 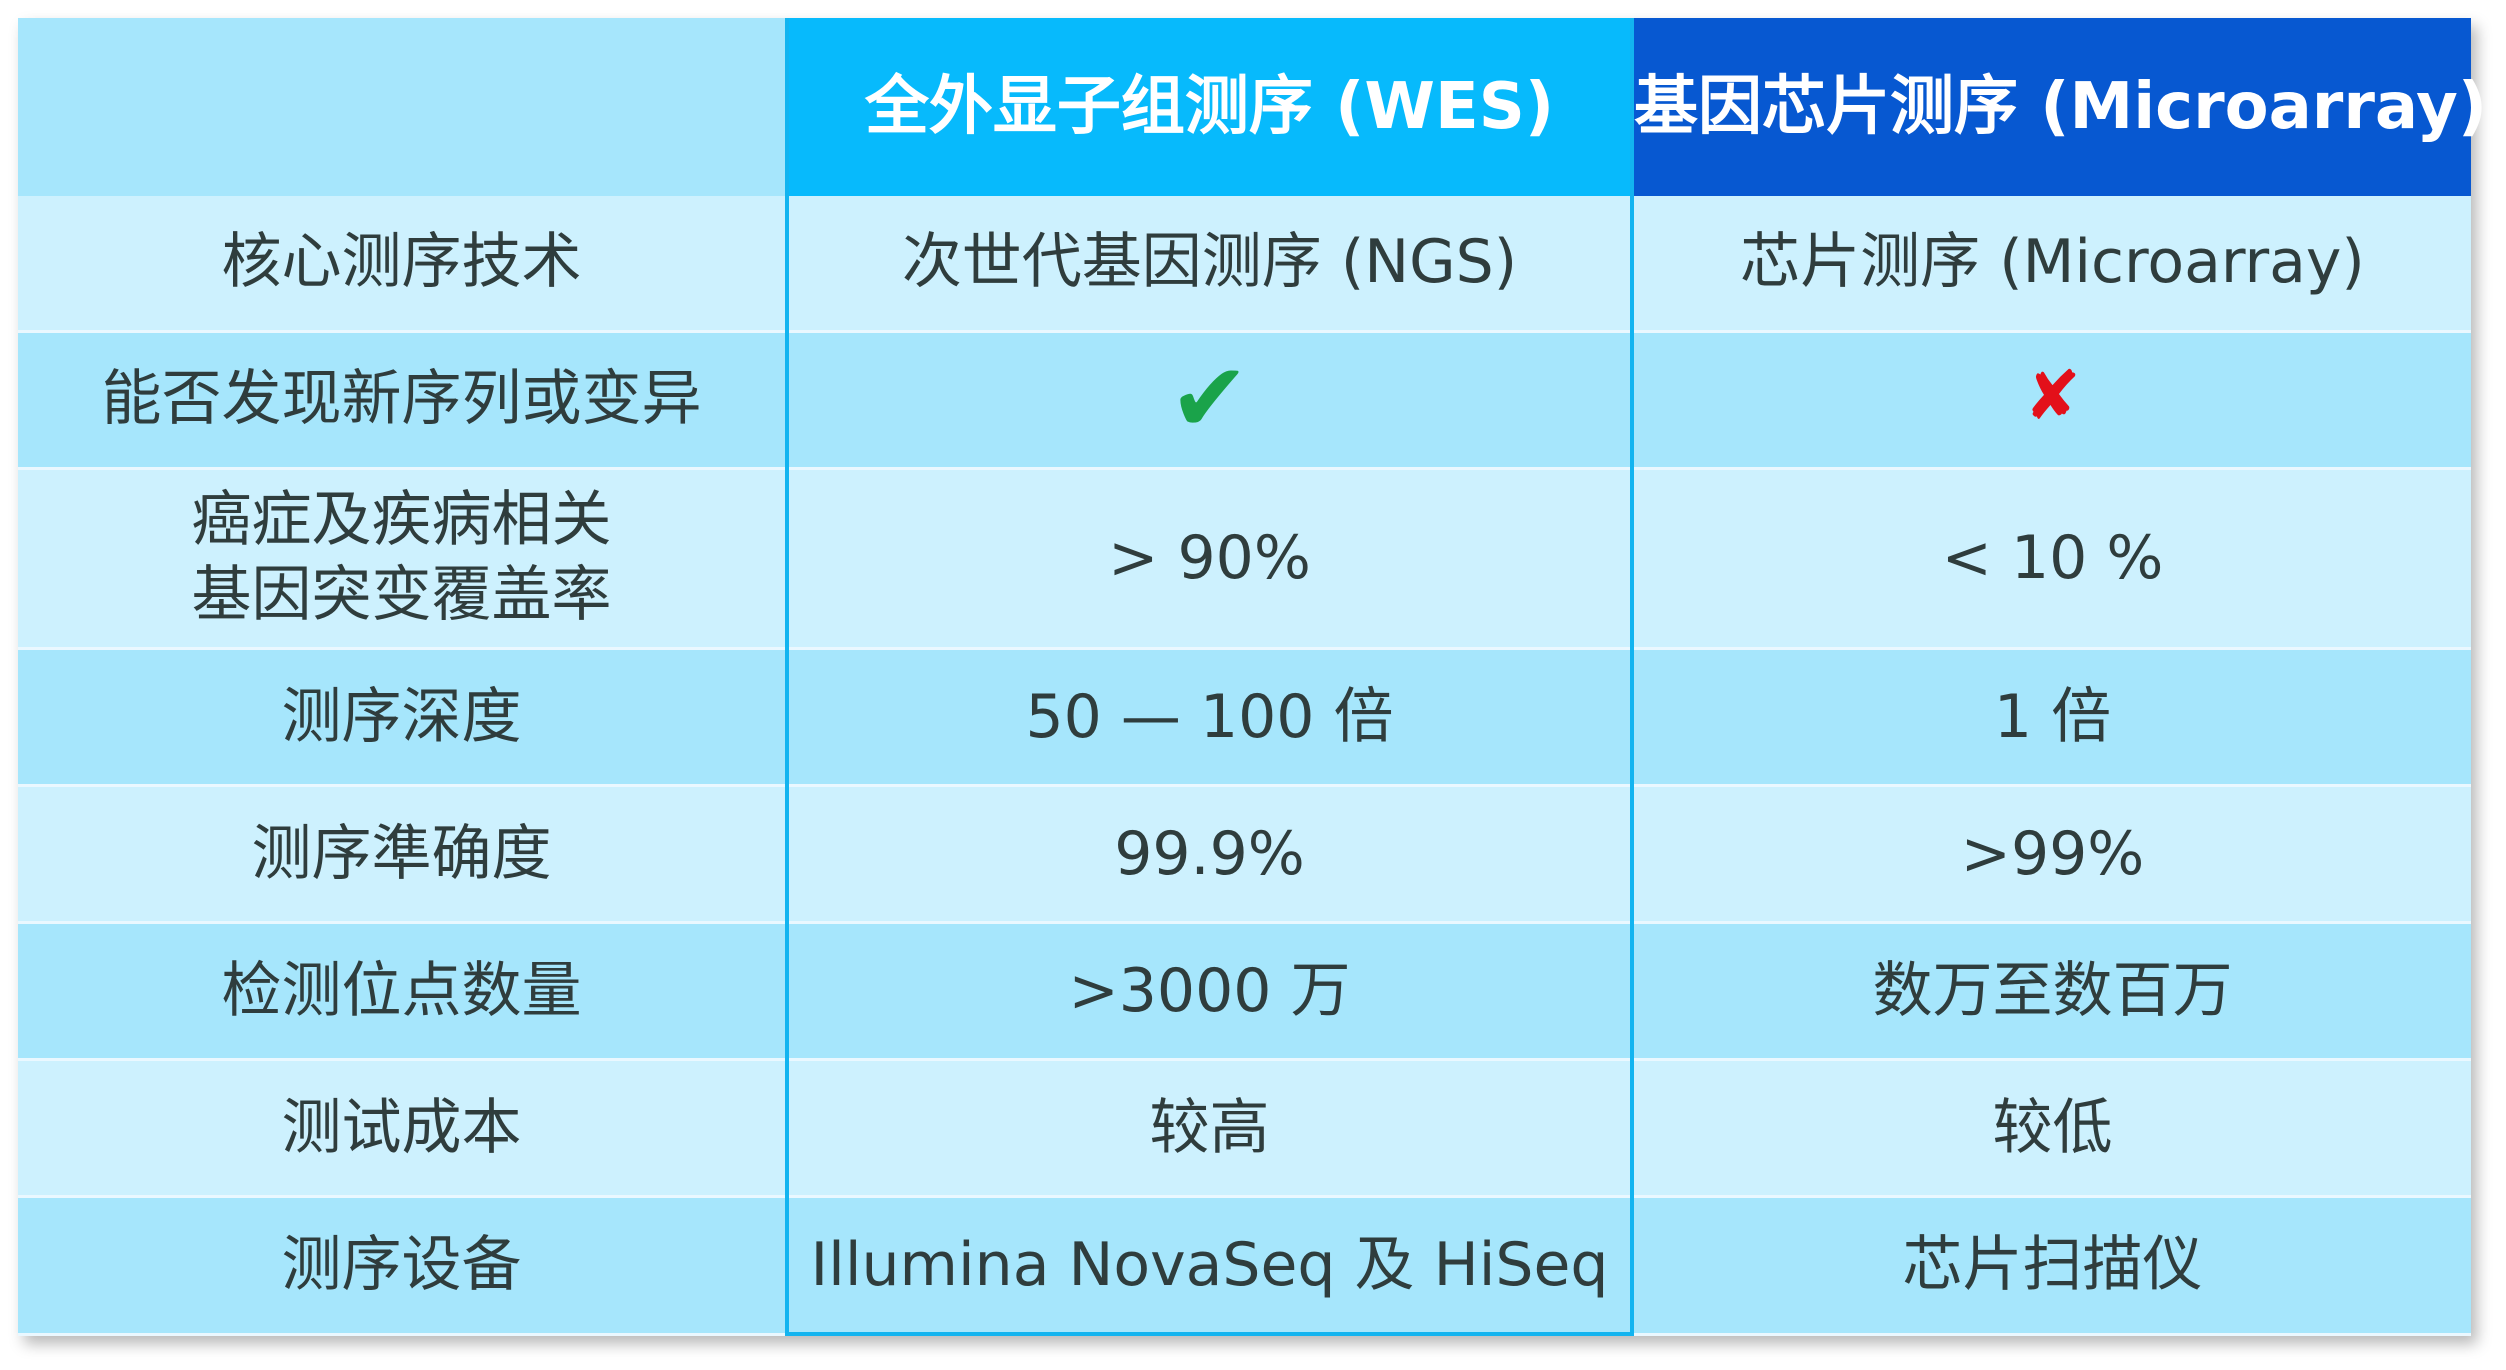 I want to click on wes-value: > 90%, so click(x=1209, y=559).